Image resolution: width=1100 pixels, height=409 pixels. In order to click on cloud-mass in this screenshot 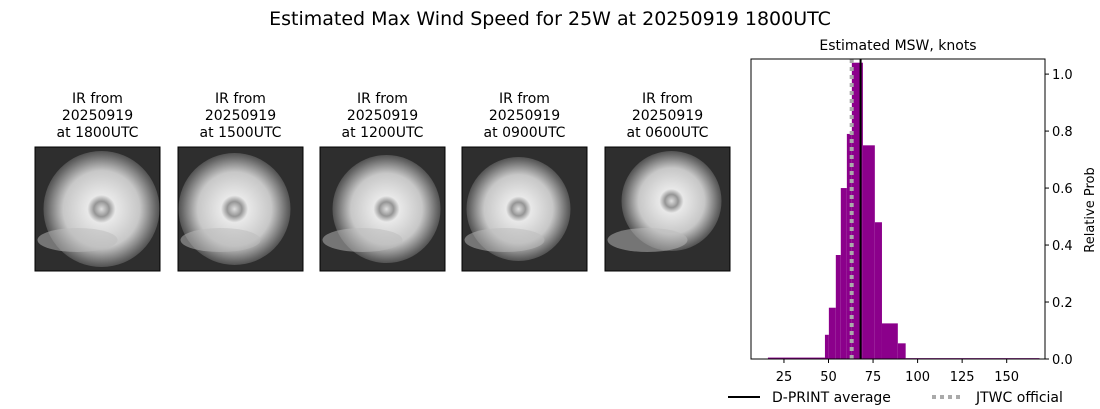, I will do `click(671, 201)`.